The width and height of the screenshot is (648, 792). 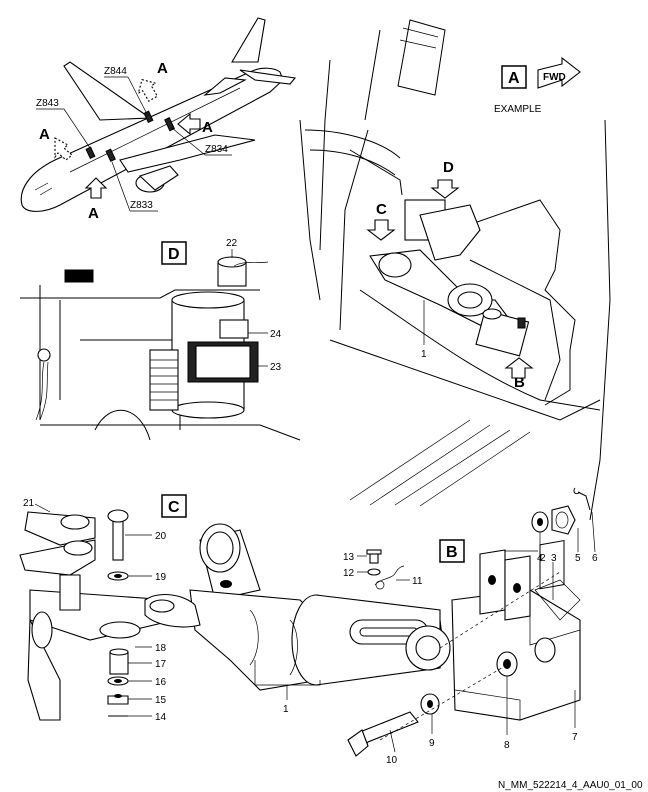 What do you see at coordinates (392, 760) in the screenshot?
I see `part-number: 10` at bounding box center [392, 760].